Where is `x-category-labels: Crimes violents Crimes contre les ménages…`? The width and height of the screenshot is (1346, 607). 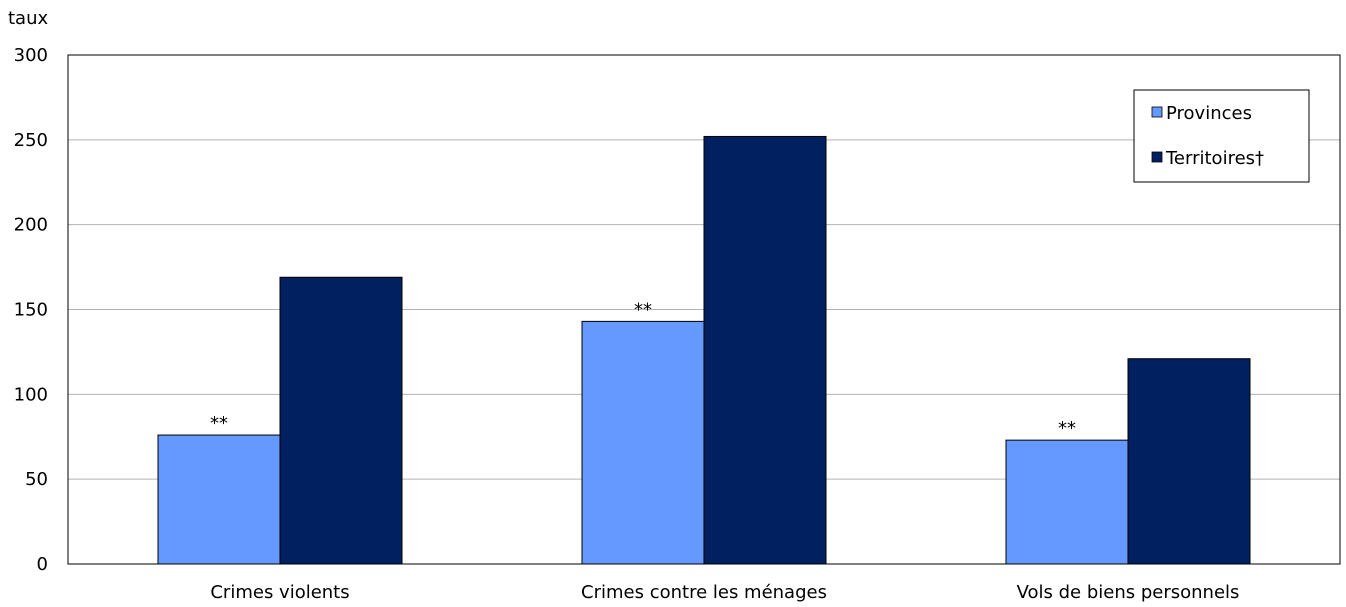
x-category-labels: Crimes violents Crimes contre les ménages… is located at coordinates (724, 592).